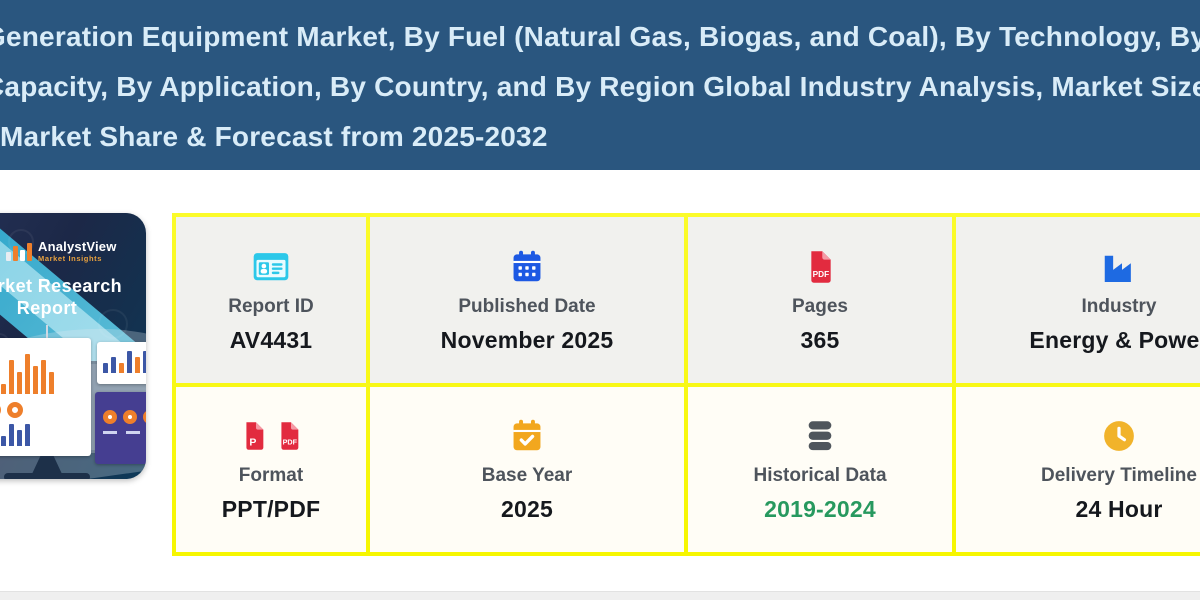 The image size is (1200, 600). What do you see at coordinates (113, 324) in the screenshot?
I see `cover-watermark` at bounding box center [113, 324].